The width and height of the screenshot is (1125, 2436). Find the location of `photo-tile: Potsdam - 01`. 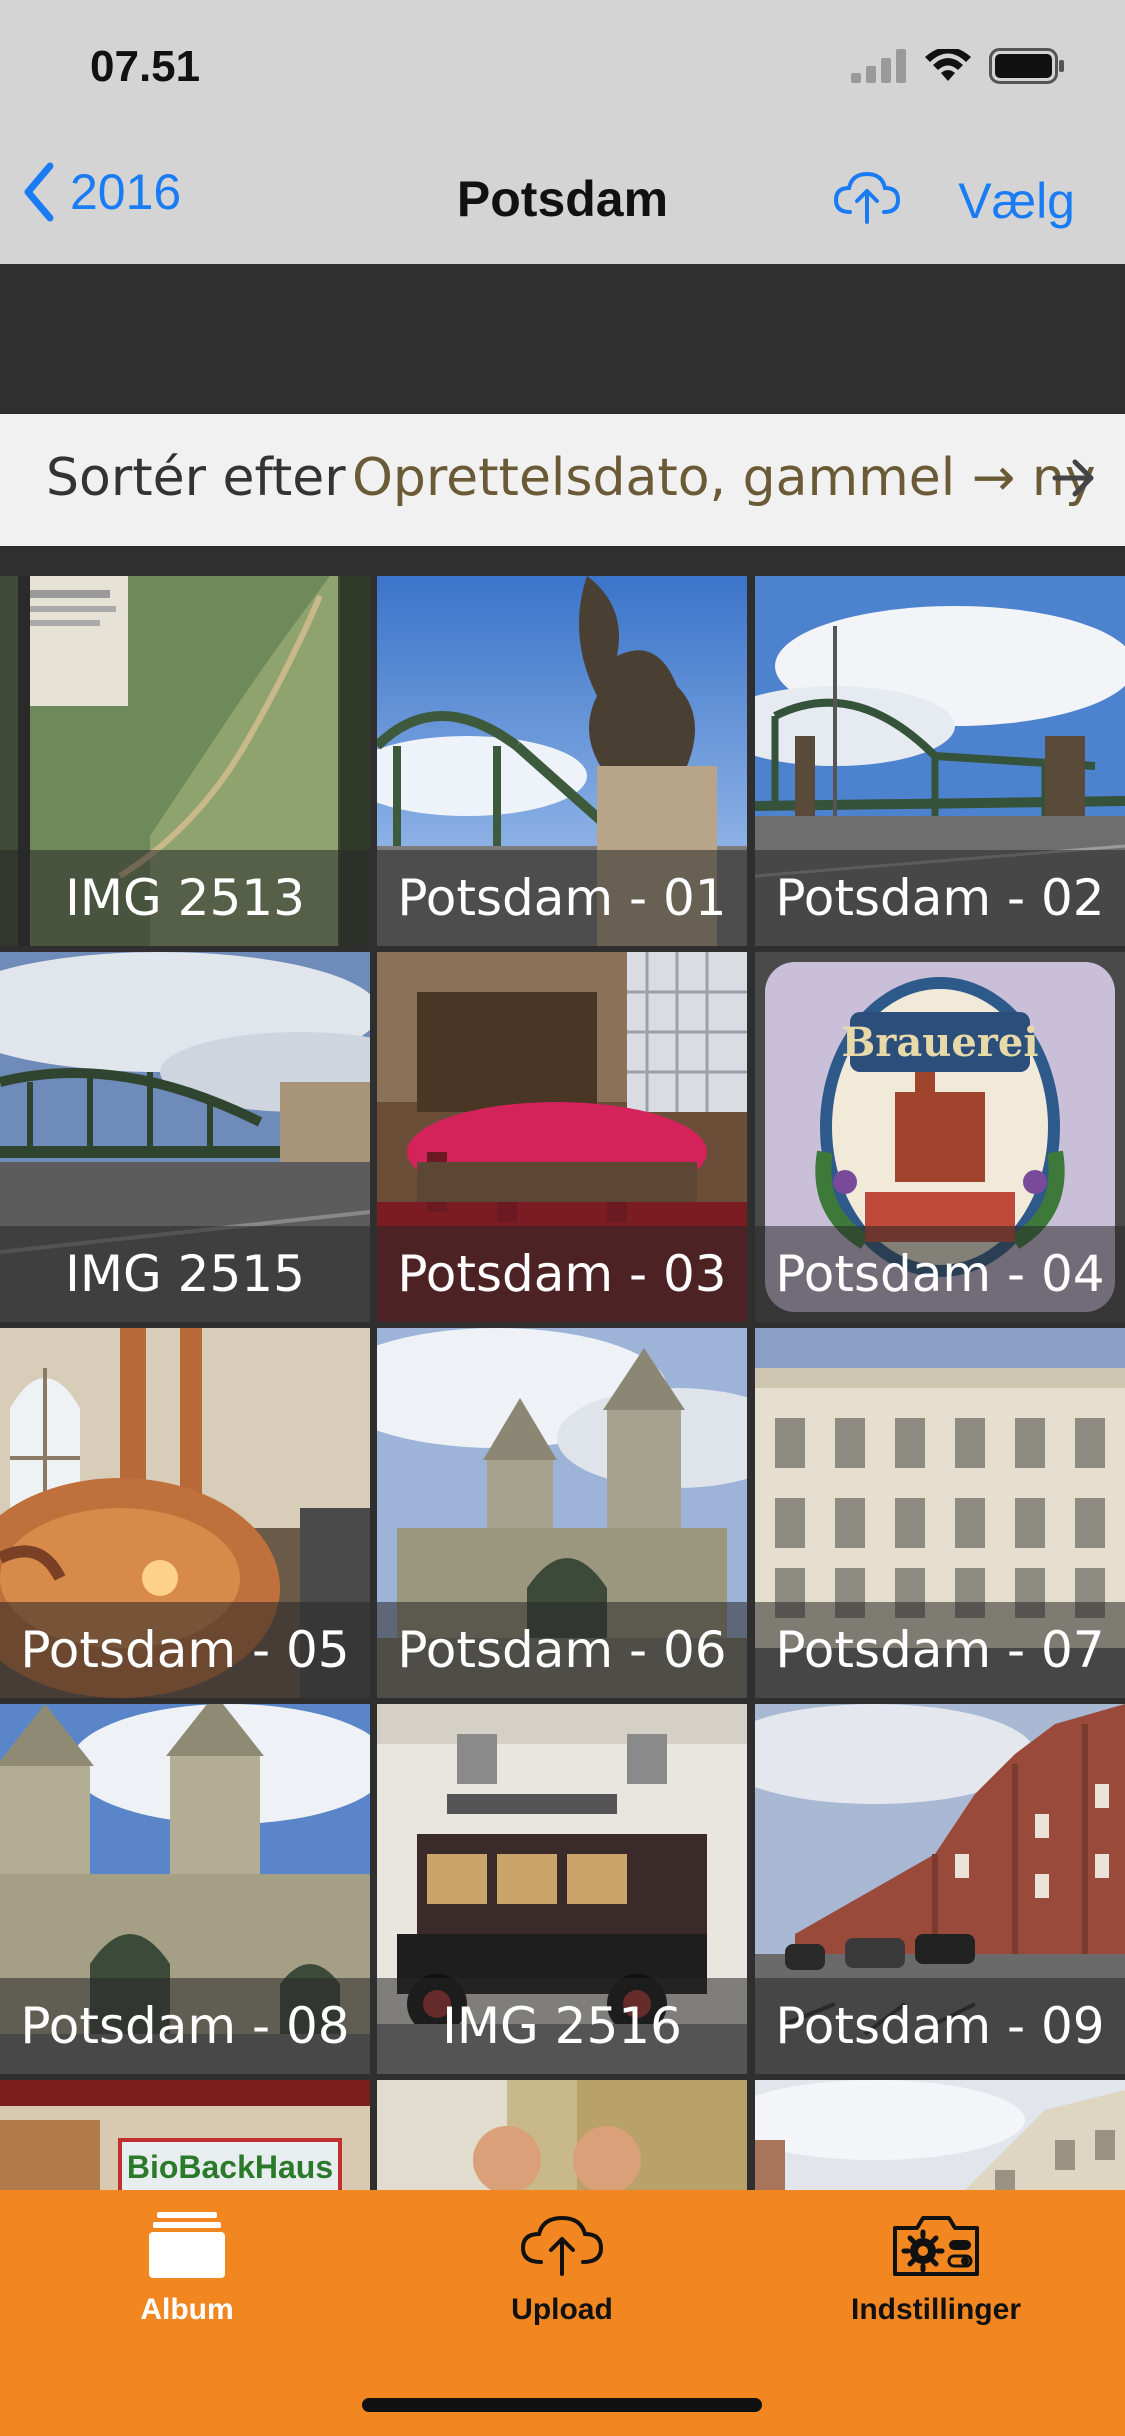

photo-tile: Potsdam - 01 is located at coordinates (562, 761).